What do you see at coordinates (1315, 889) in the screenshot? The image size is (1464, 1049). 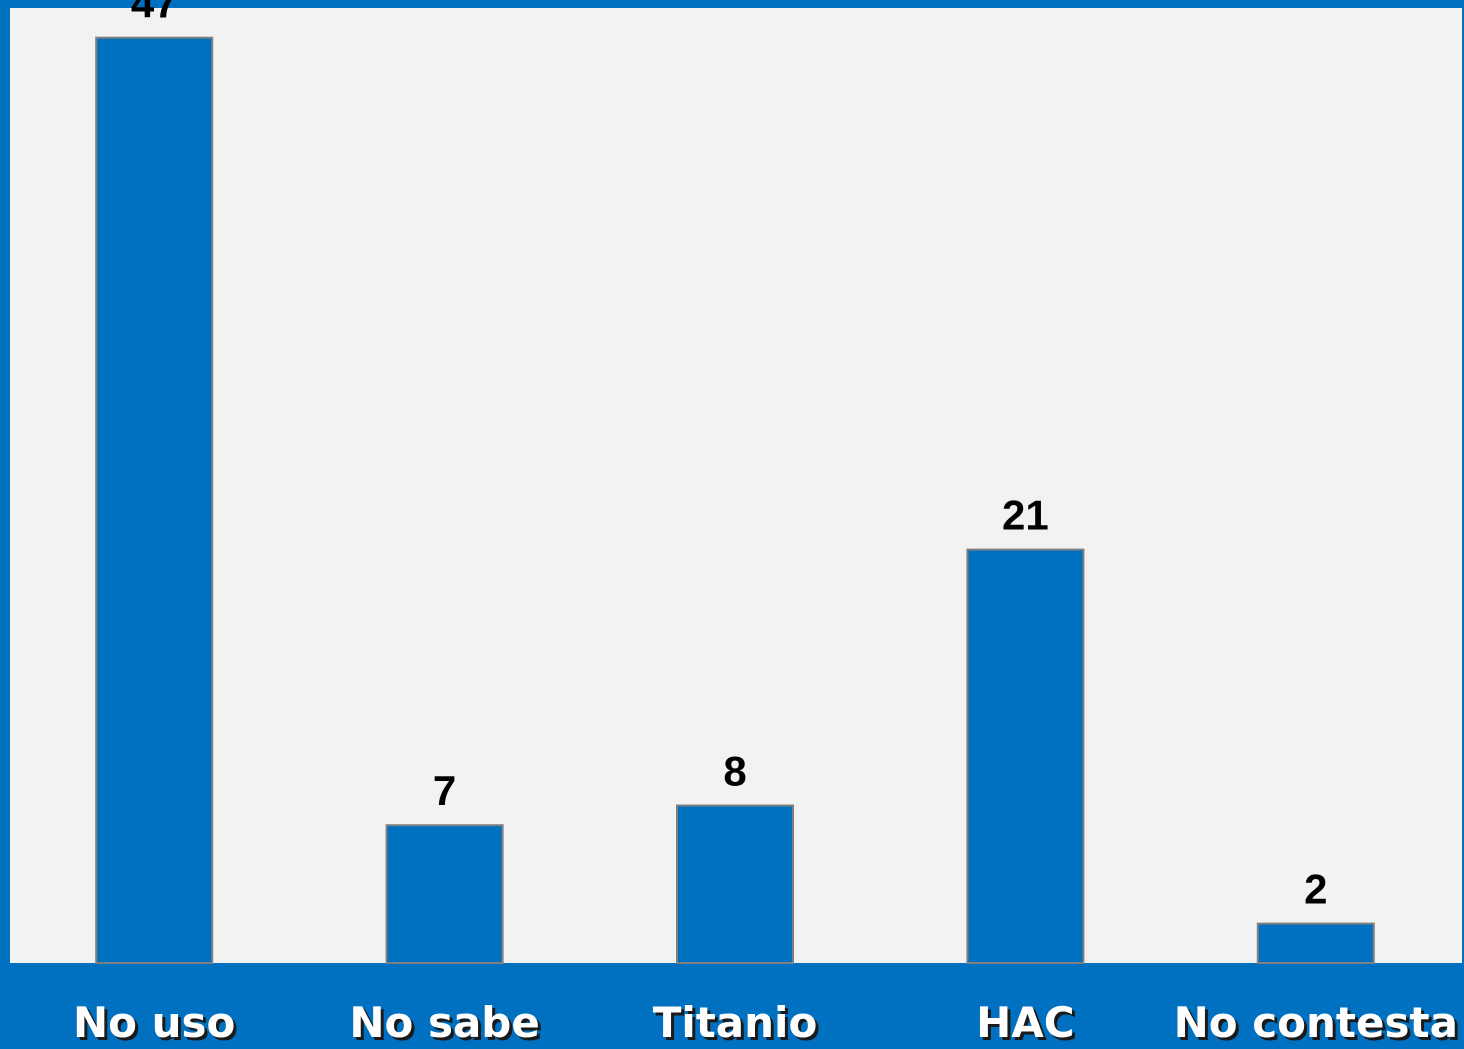 I see `data-label-4: 2` at bounding box center [1315, 889].